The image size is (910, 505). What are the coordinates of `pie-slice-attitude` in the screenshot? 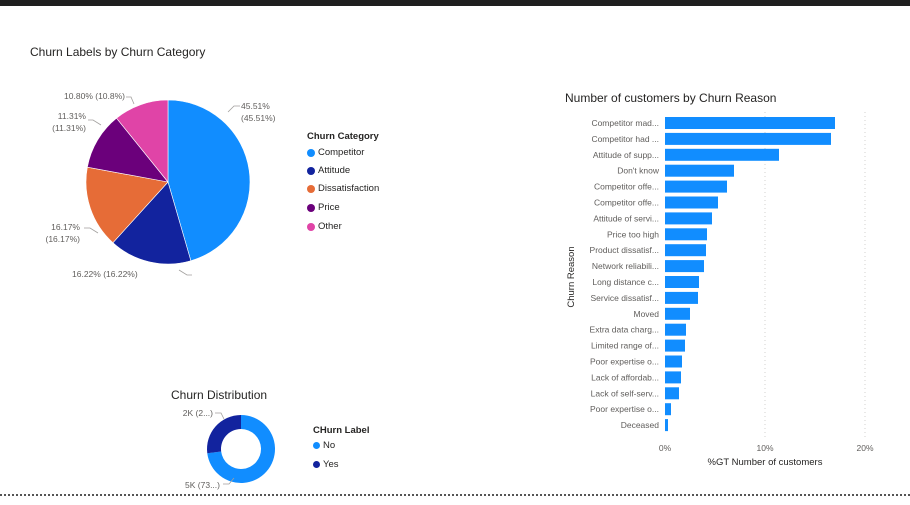 It's located at (152, 223).